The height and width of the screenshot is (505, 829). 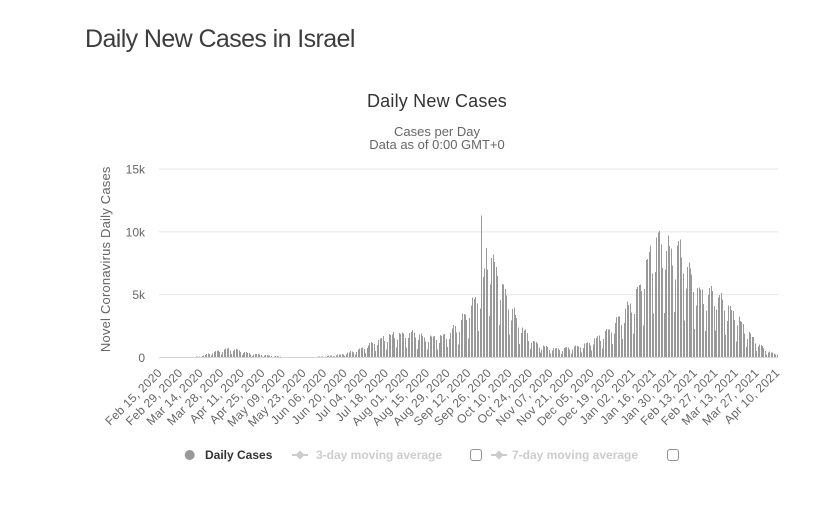 What do you see at coordinates (673, 455) in the screenshot?
I see `checkbox-7-day-moving-average` at bounding box center [673, 455].